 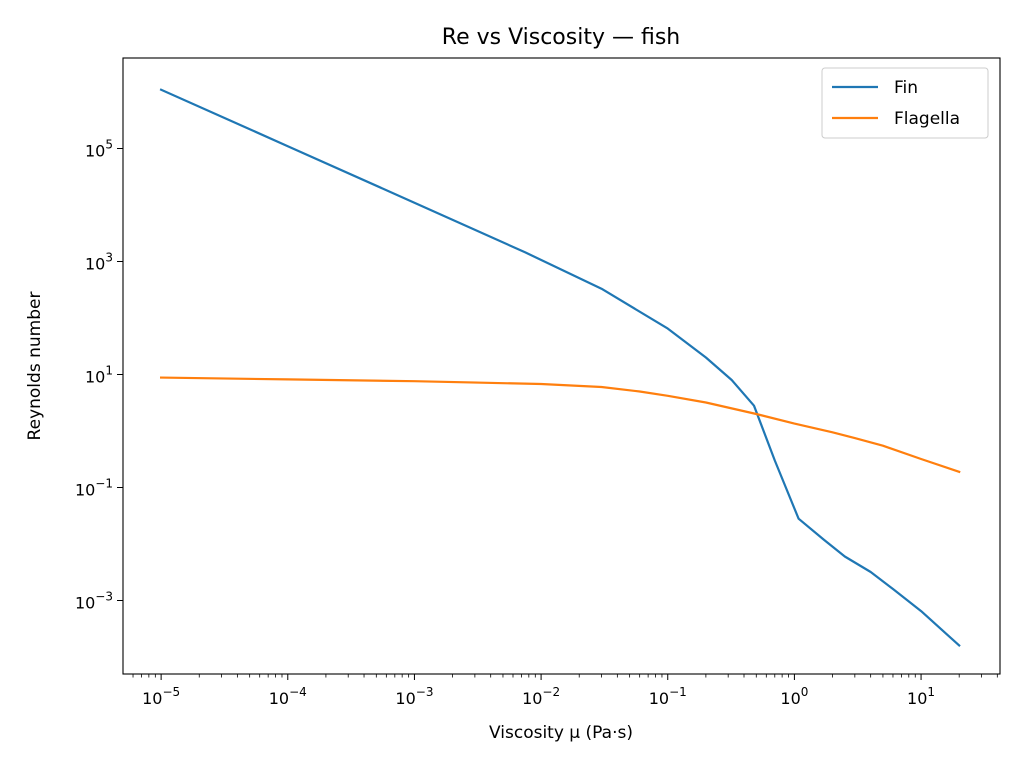 What do you see at coordinates (565, 691) in the screenshot?
I see `x-axis: 10⁻⁵ 10⁻⁴ 10⁻³ 10⁻² 10⁻¹ 10⁰ 10¹` at bounding box center [565, 691].